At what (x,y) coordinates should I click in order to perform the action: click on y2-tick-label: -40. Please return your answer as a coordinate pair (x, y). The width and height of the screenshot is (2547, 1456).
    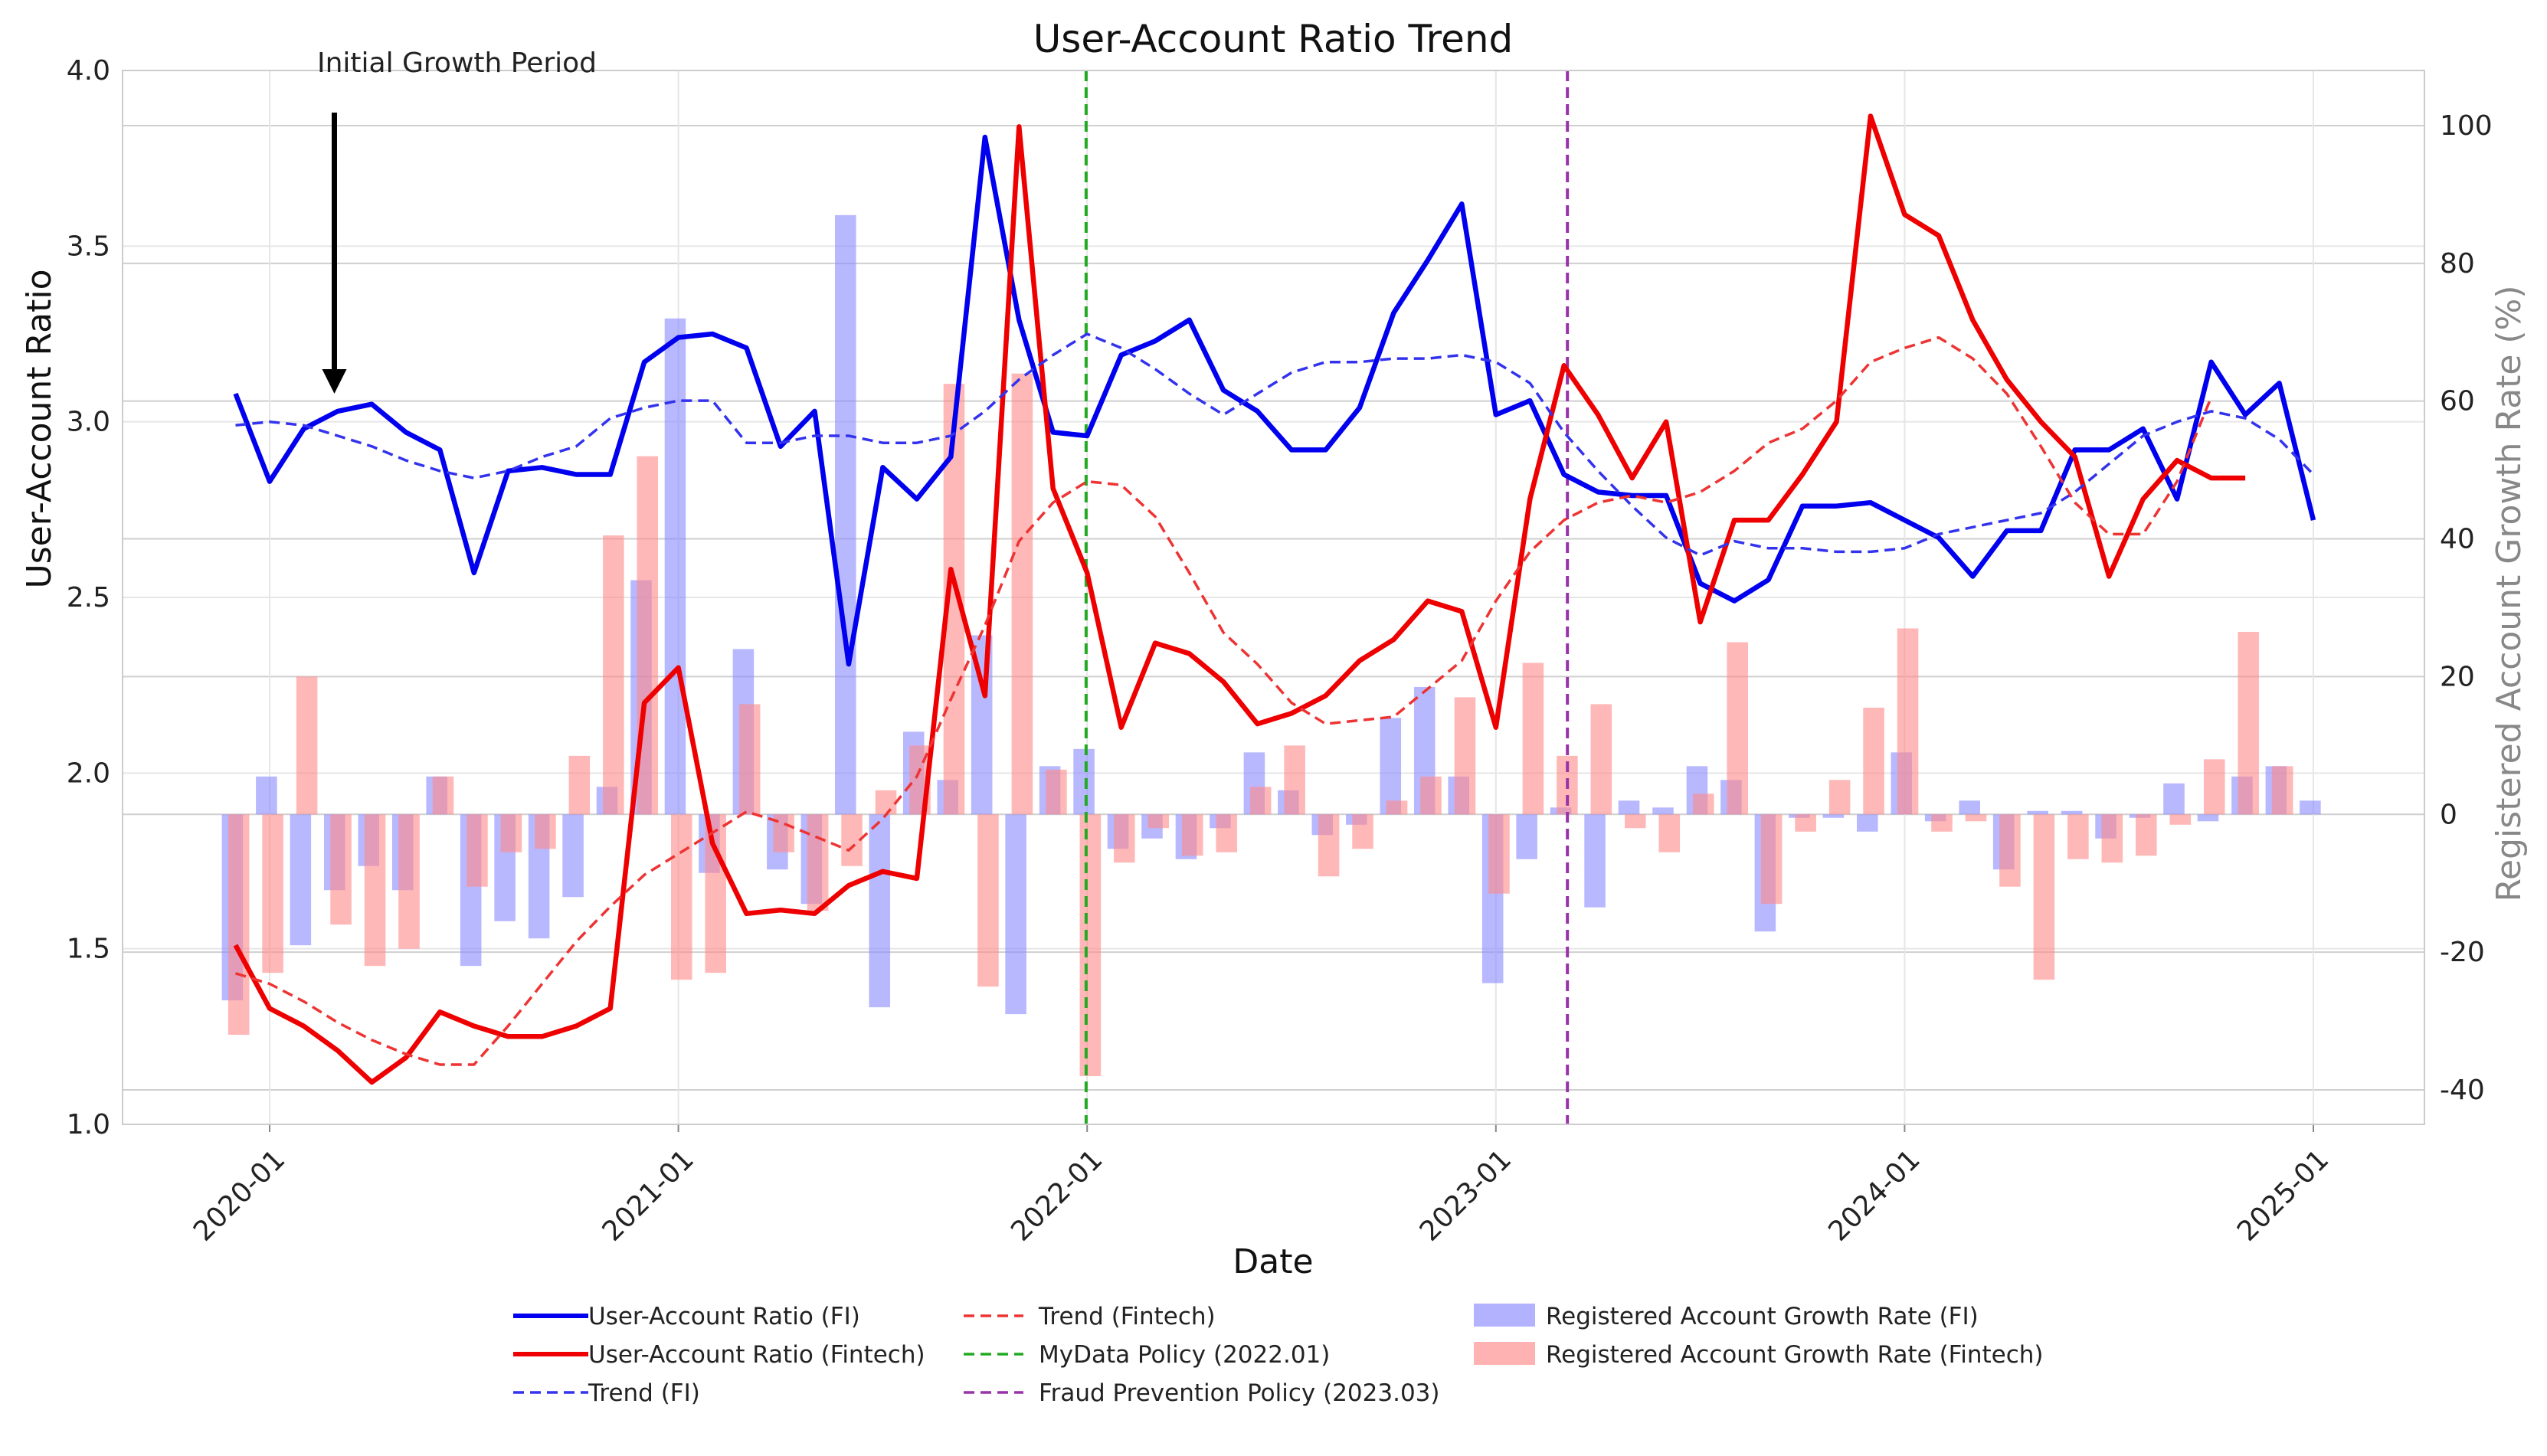
    Looking at the image, I should click on (2462, 1090).